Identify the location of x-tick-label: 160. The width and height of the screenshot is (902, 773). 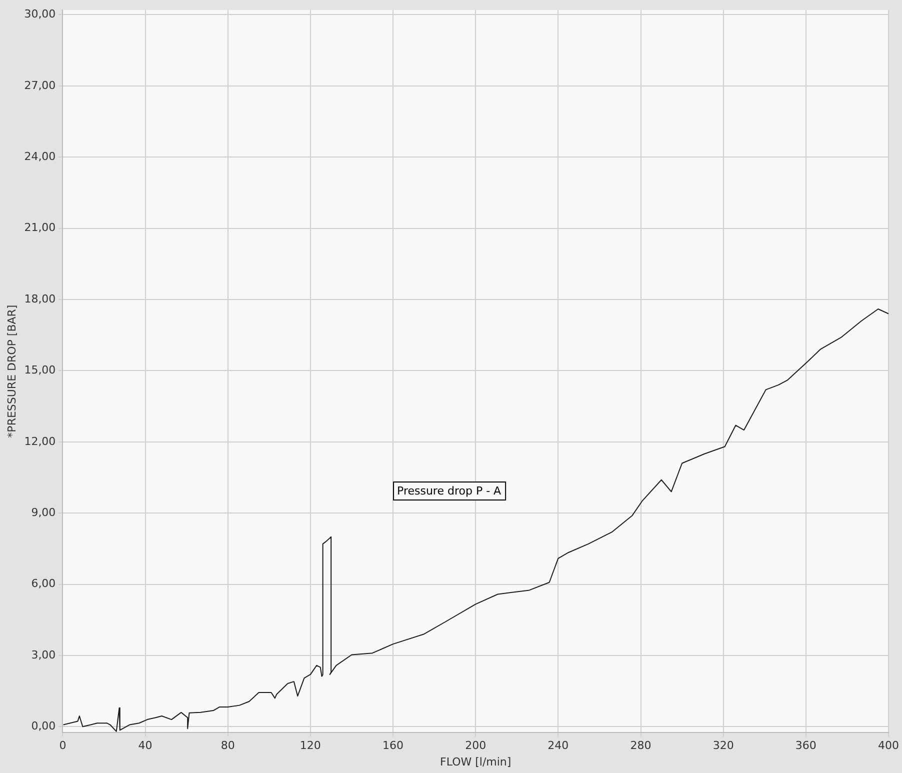
(393, 745).